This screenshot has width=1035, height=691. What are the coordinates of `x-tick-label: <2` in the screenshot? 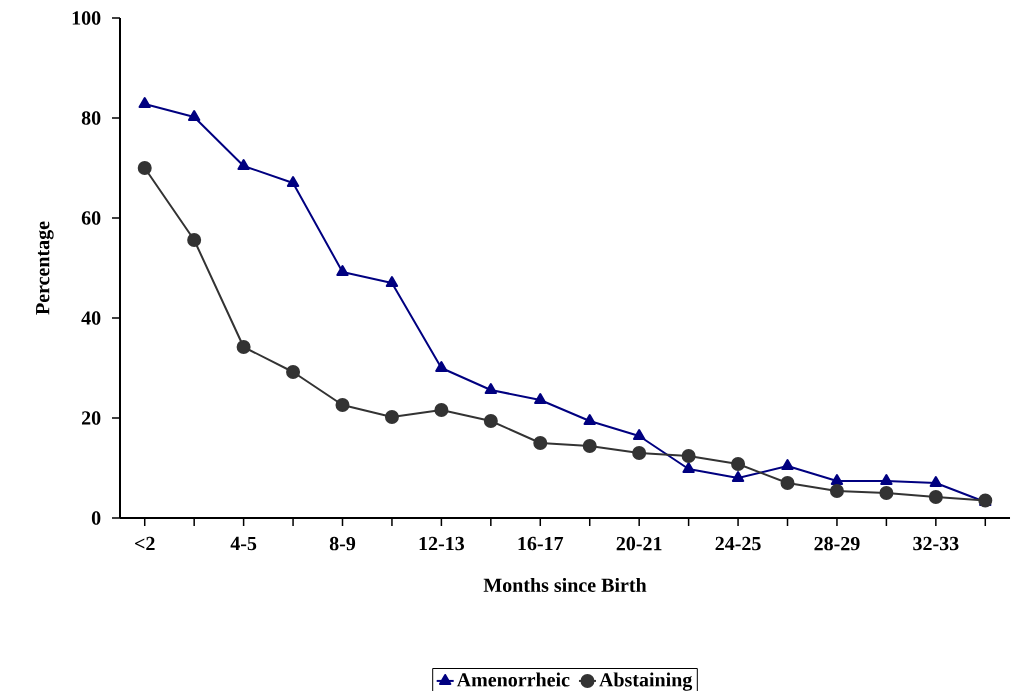 It's located at (145, 543).